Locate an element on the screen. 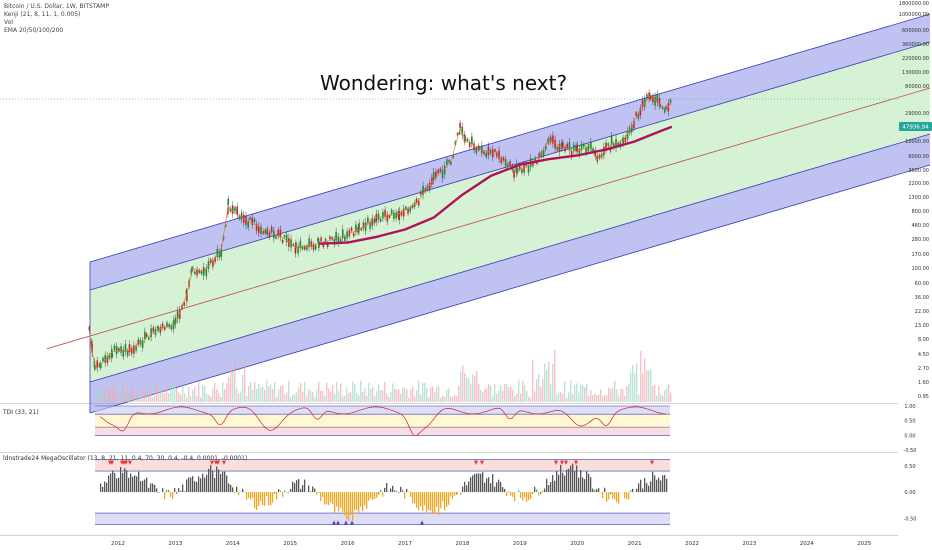 The width and height of the screenshot is (932, 550). symbol-line: Bitcoin / U.S. Dollar, 1W, BITSTAMP is located at coordinates (56, 6).